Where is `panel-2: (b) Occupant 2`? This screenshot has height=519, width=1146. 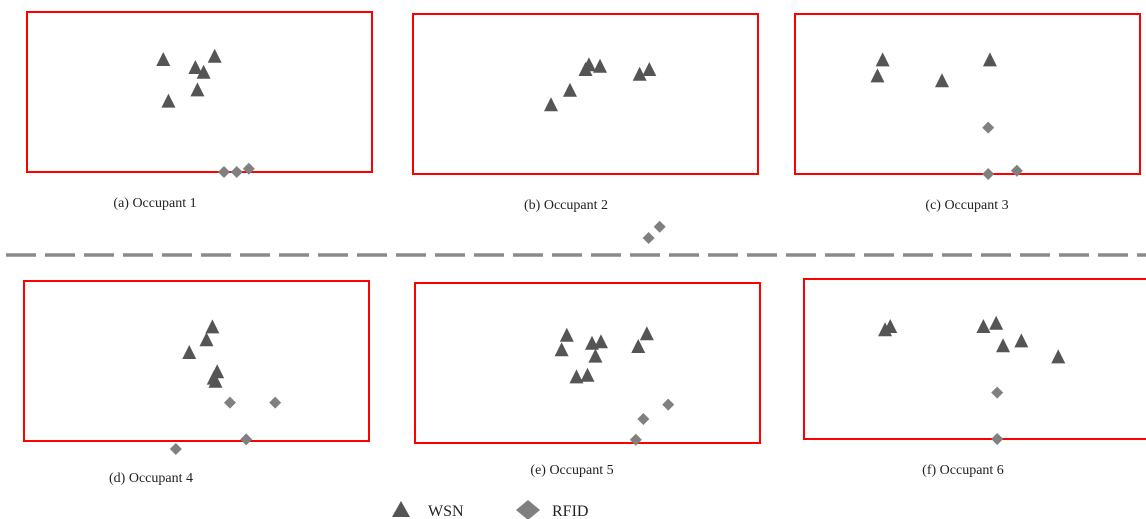 panel-2: (b) Occupant 2 is located at coordinates (585, 128).